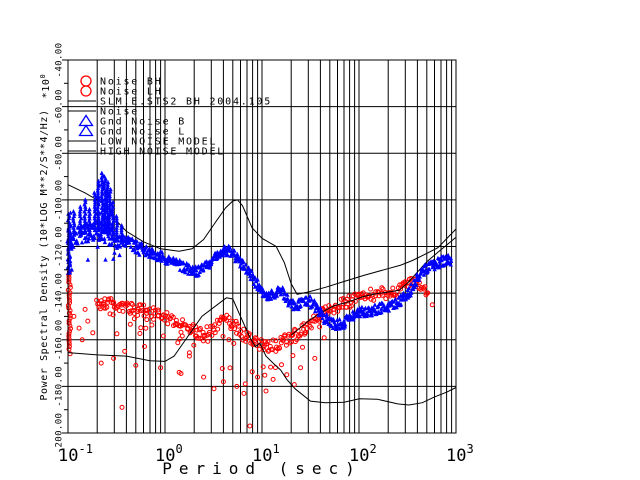 This screenshot has width=640, height=480. I want to click on legend-entry-label: HIGH NOISE MODEL, so click(162, 152).